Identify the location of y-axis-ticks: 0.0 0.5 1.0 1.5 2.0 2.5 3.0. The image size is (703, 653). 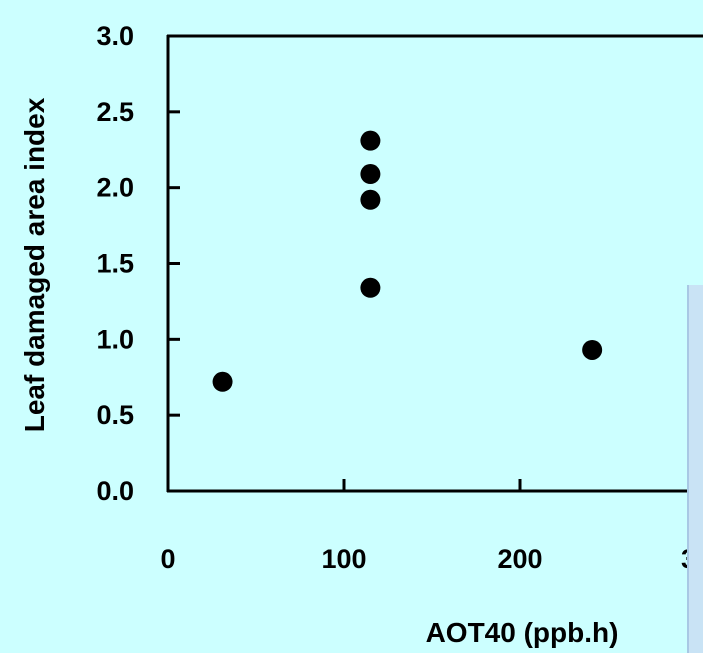
(138, 263).